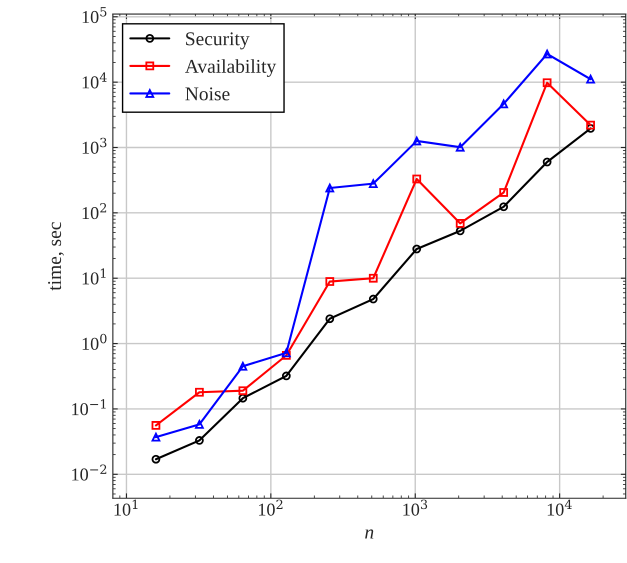 The image size is (627, 563). Describe the element at coordinates (415, 508) in the screenshot. I see `x-tick-label: 10$^{3}$` at that location.